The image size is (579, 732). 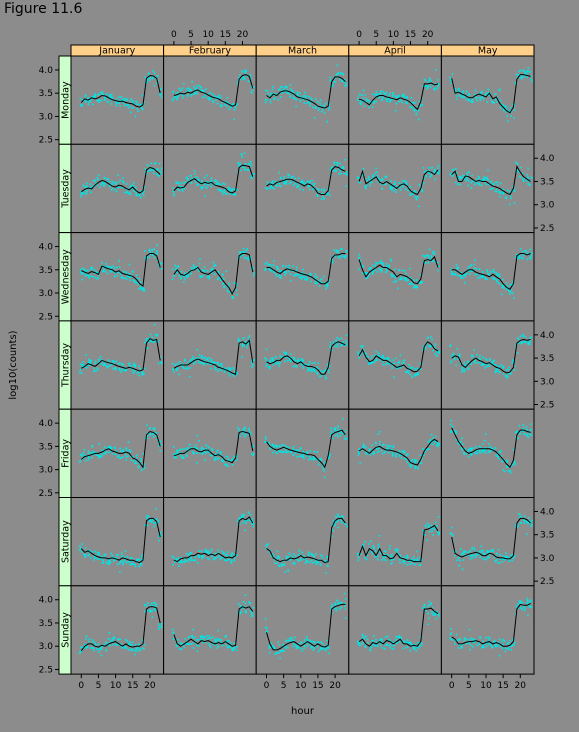 I want to click on panel-tuesday-february, so click(x=210, y=188).